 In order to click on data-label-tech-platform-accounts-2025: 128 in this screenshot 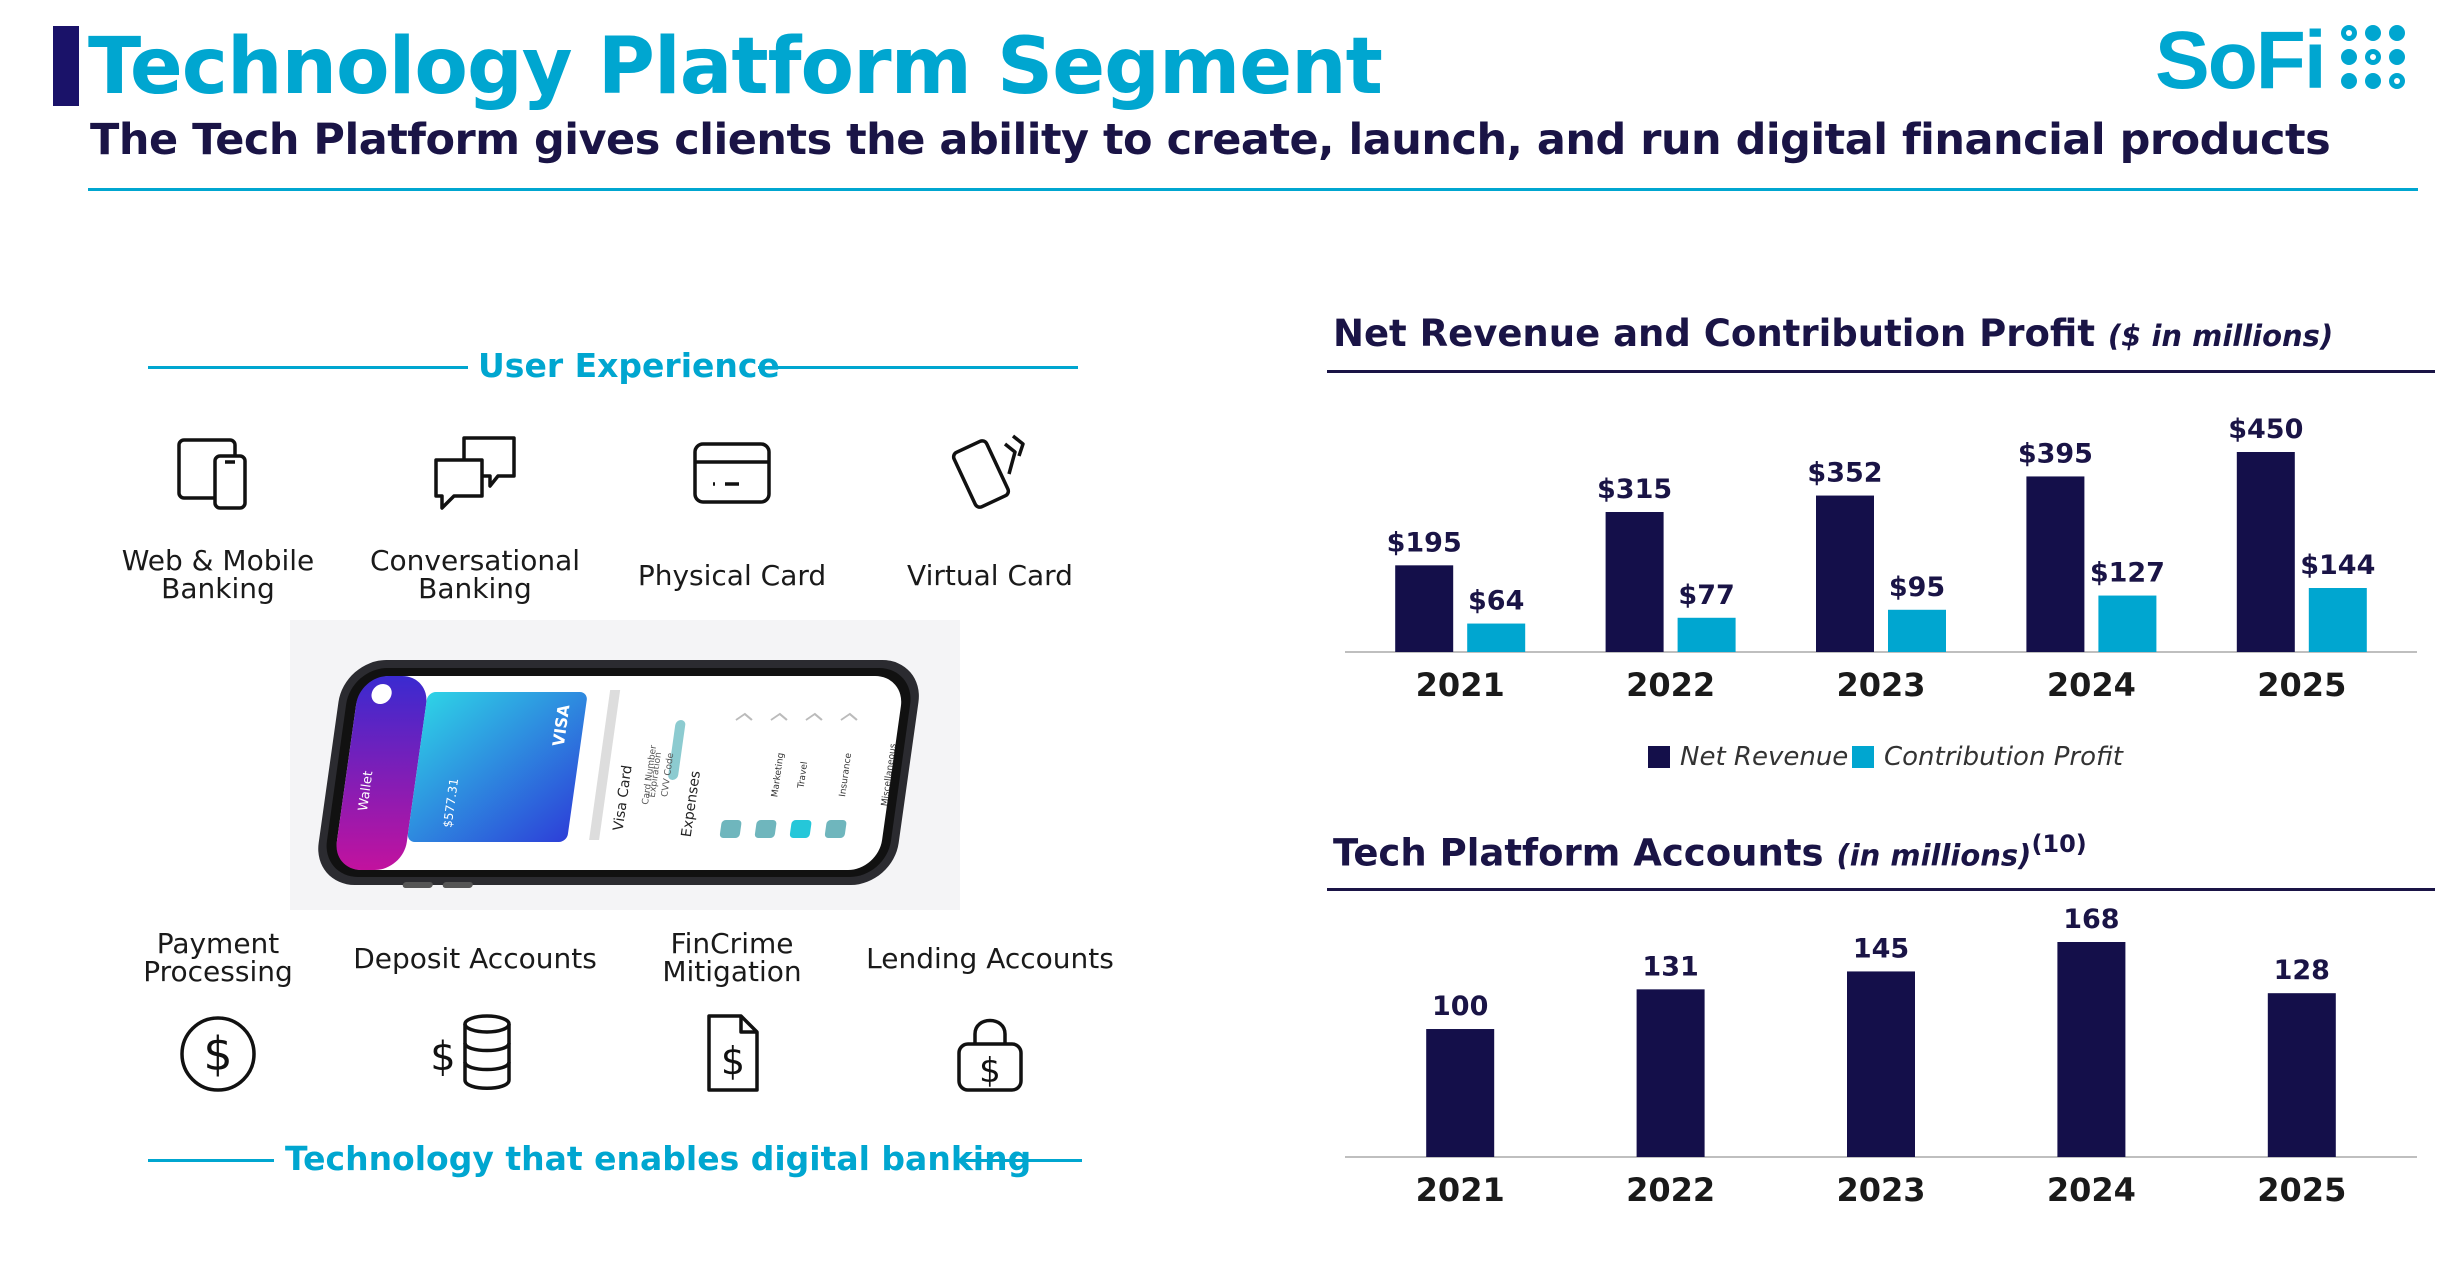, I will do `click(2302, 970)`.